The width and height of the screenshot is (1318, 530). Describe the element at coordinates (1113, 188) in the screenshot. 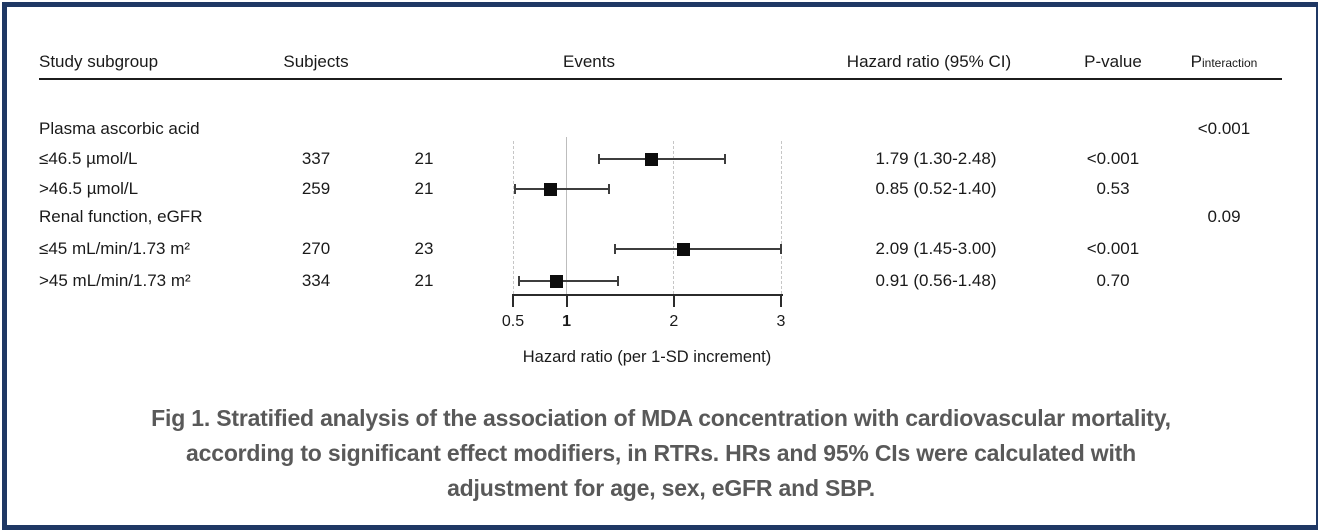

I see `p-value: 0.53` at that location.